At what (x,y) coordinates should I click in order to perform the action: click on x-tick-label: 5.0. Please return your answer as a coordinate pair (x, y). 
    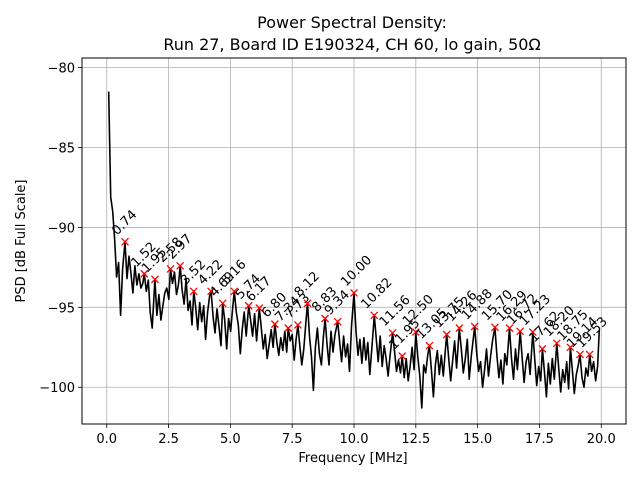
    Looking at the image, I should click on (230, 439).